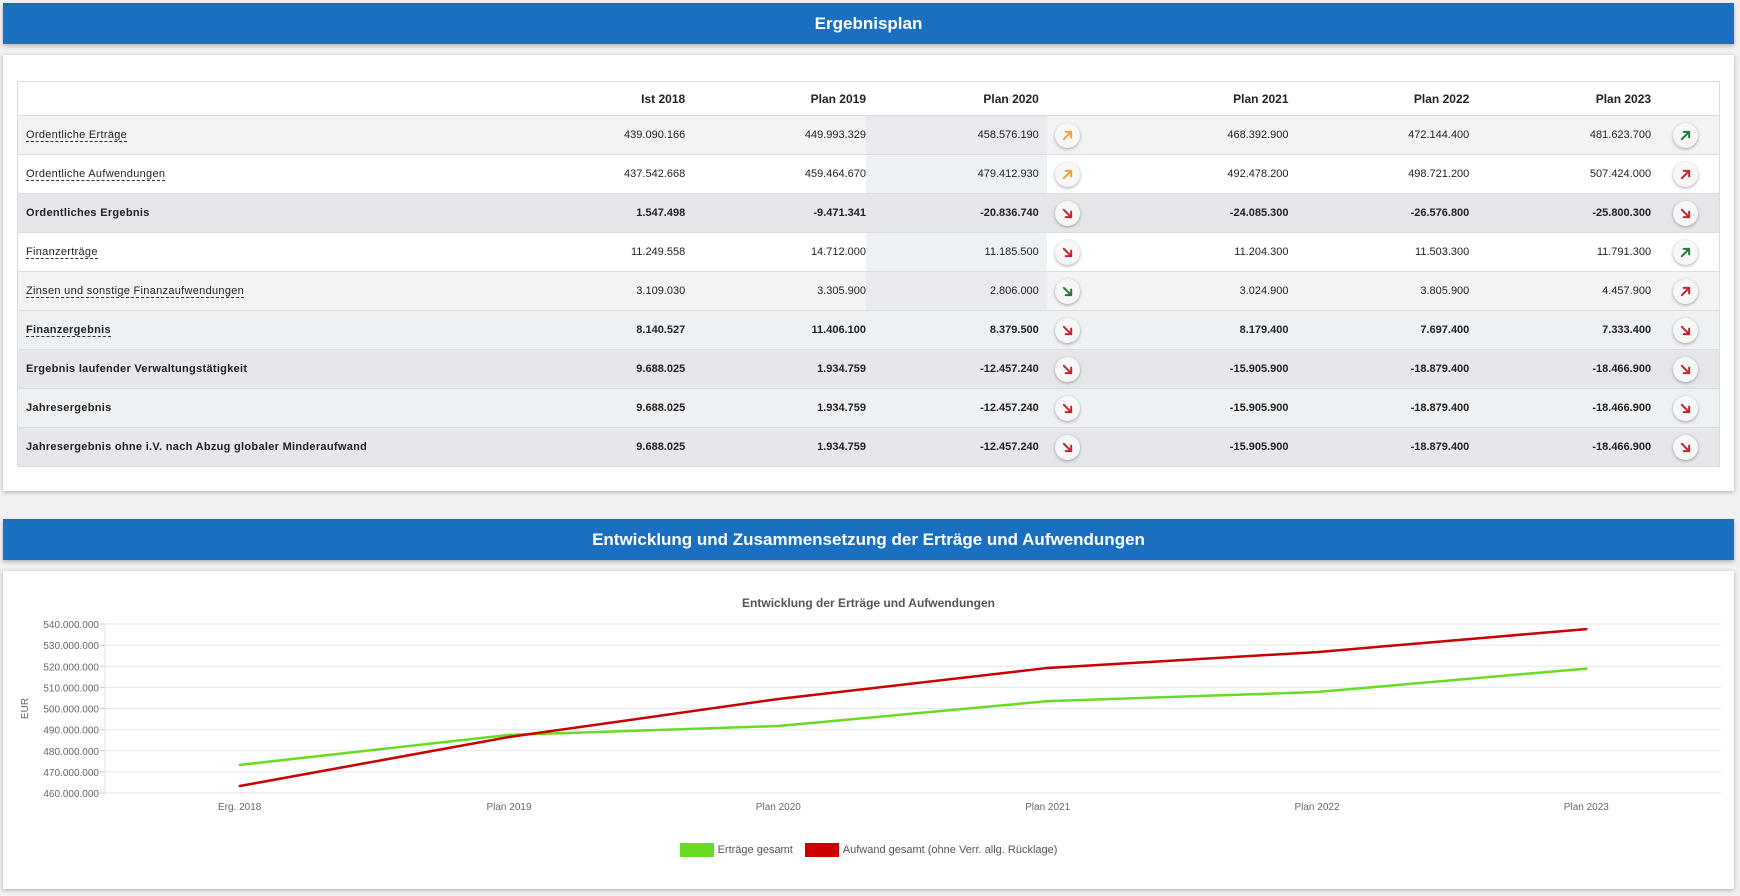 The height and width of the screenshot is (896, 1740). Describe the element at coordinates (1622, 213) in the screenshot. I see `cell-plan-2023: -25.800.300` at that location.